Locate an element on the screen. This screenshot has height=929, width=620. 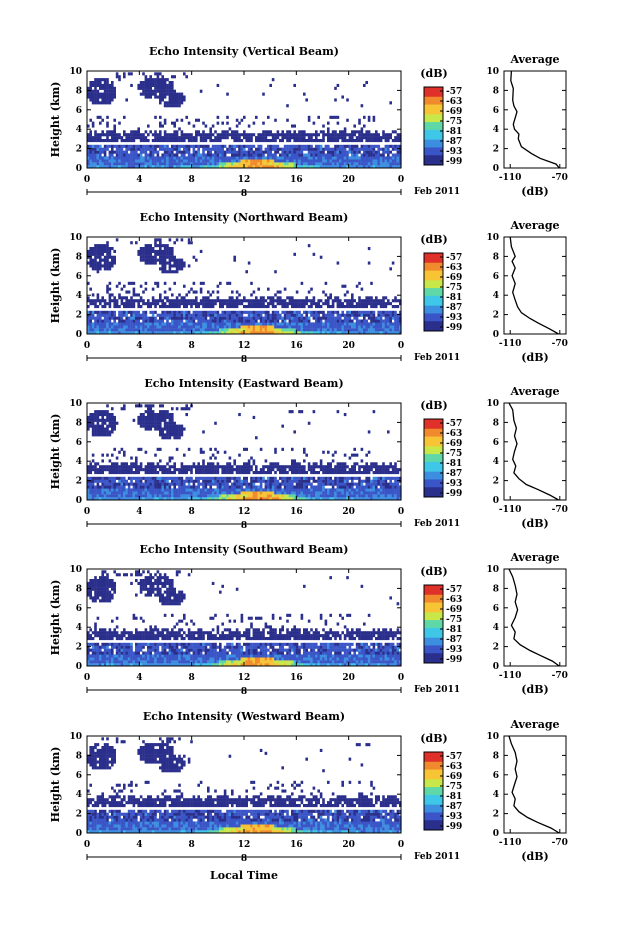
date-label: Feb 2011 is located at coordinates (437, 358).